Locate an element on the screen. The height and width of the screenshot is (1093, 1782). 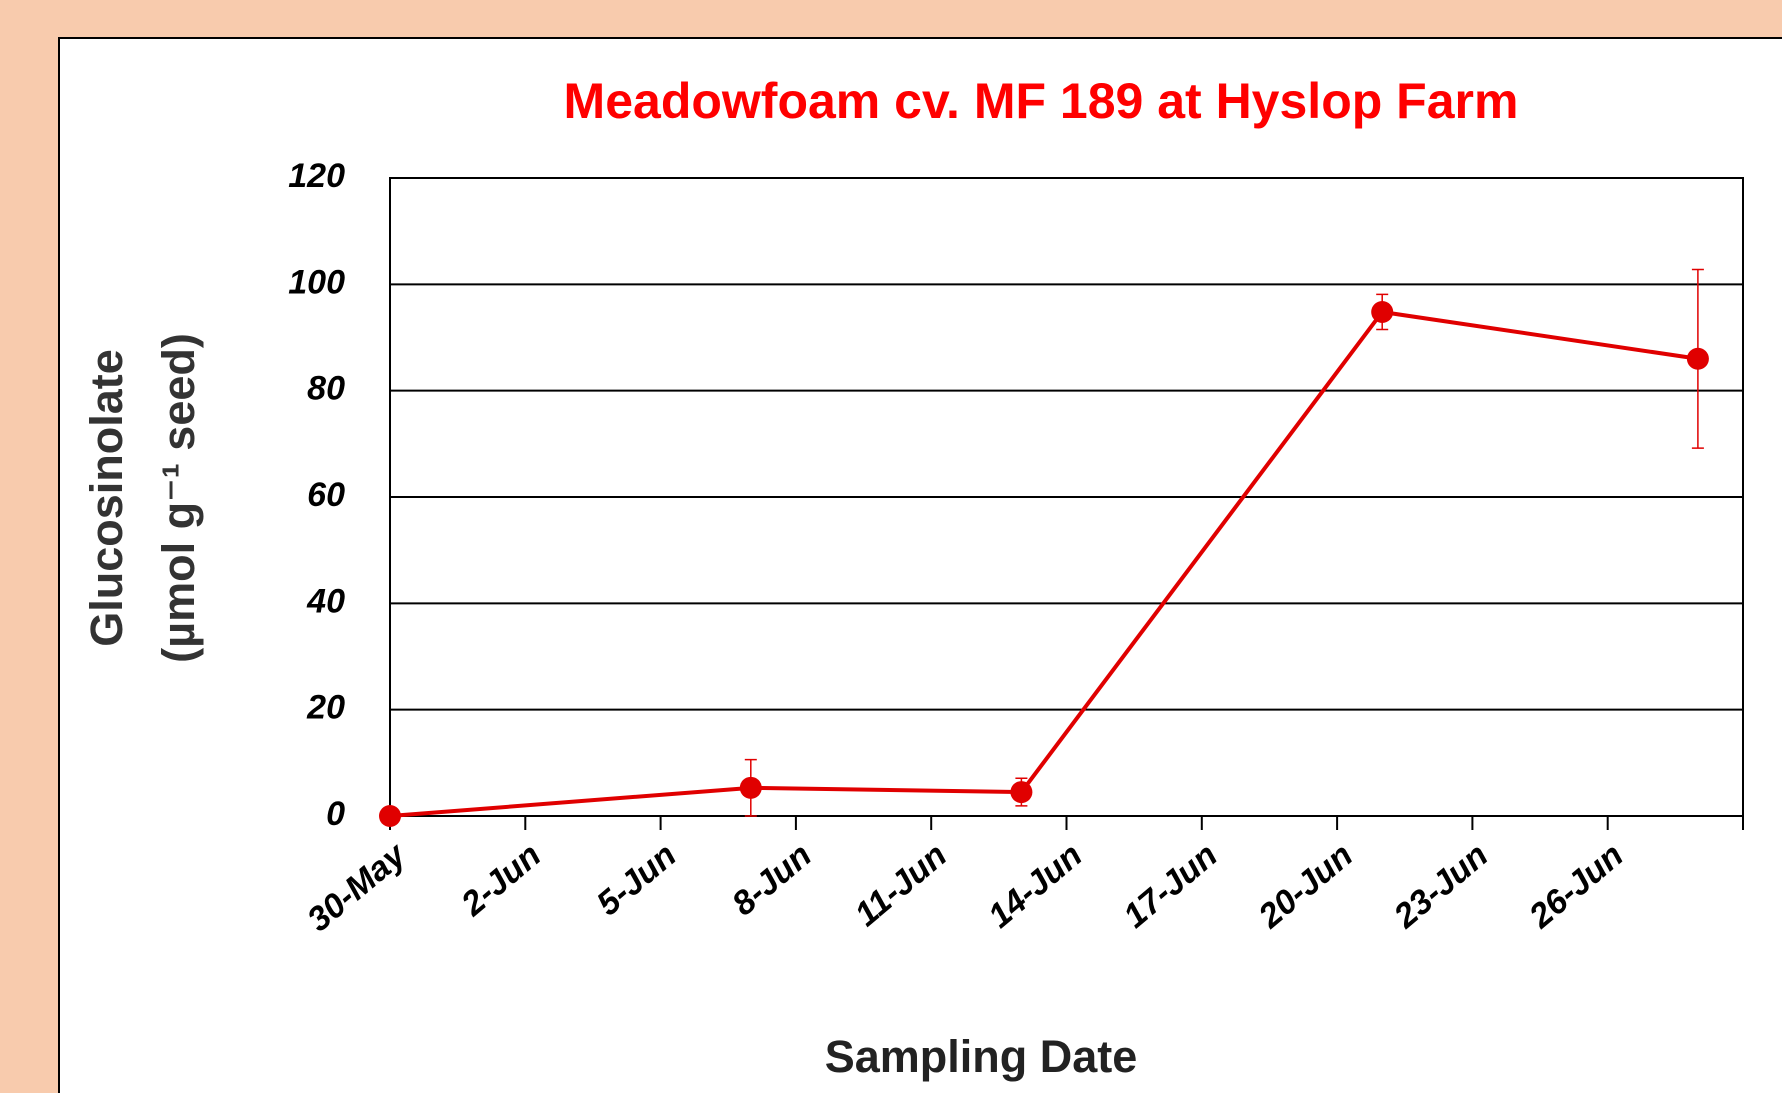
y-axis-title: (µmol g⁻¹ seed) is located at coordinates (178, 498).